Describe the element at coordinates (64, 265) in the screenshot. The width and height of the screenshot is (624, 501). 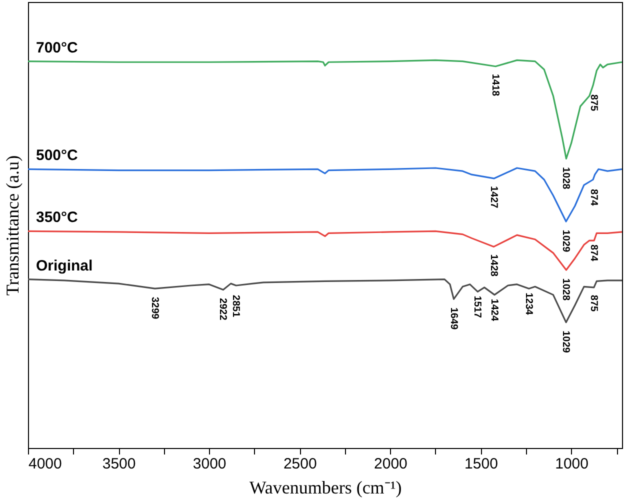
I see `series-label: Original` at that location.